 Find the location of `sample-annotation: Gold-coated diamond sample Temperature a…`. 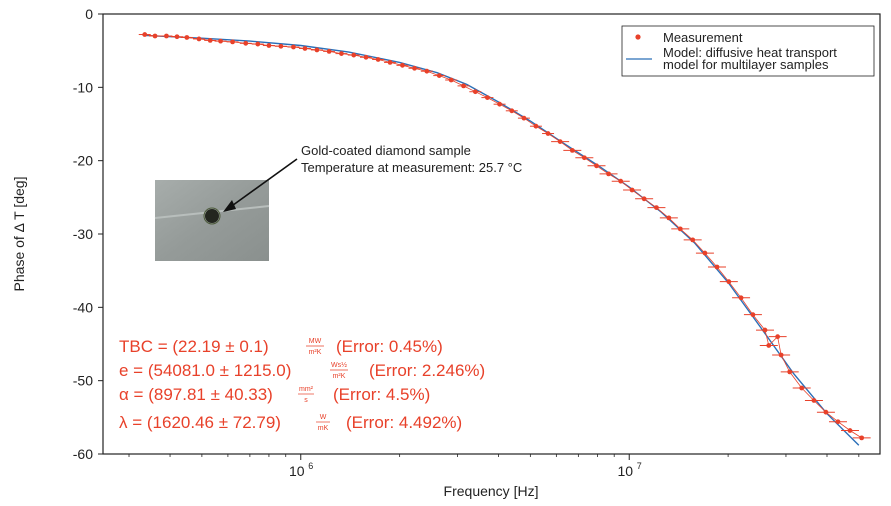

sample-annotation: Gold-coated diamond sample Temperature a… is located at coordinates (372, 177).